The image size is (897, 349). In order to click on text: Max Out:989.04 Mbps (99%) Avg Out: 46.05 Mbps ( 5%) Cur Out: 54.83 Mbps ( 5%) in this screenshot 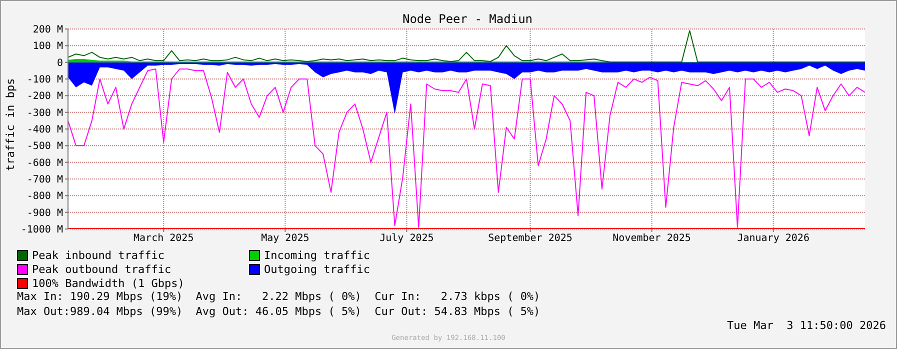, I will do `click(278, 311)`.